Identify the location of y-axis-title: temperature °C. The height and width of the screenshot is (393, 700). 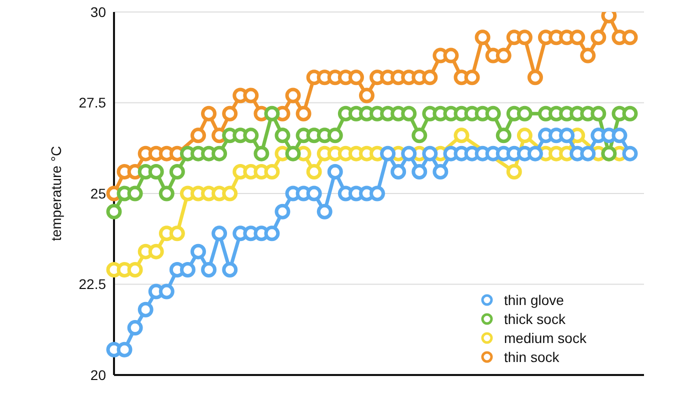
(56, 194).